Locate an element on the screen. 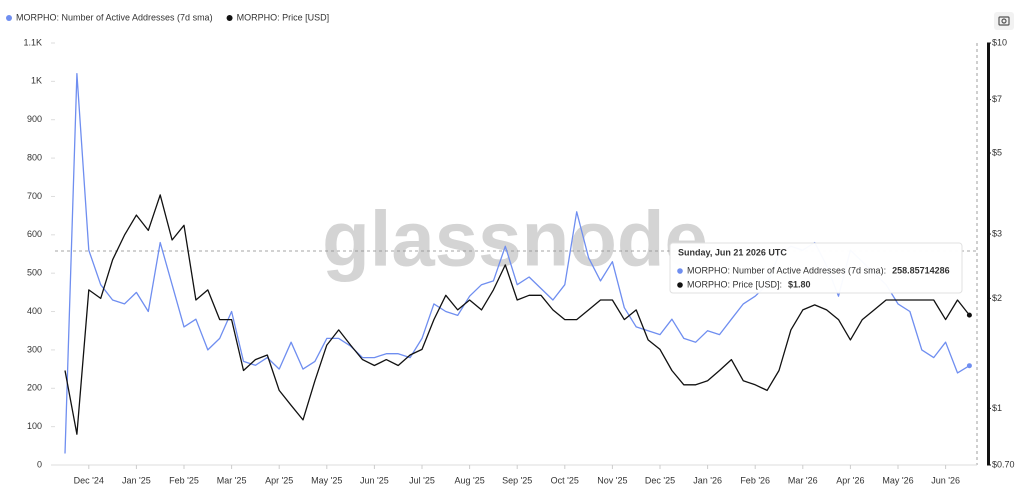 The height and width of the screenshot is (492, 1024). x-tick-label: May '25 is located at coordinates (326, 480).